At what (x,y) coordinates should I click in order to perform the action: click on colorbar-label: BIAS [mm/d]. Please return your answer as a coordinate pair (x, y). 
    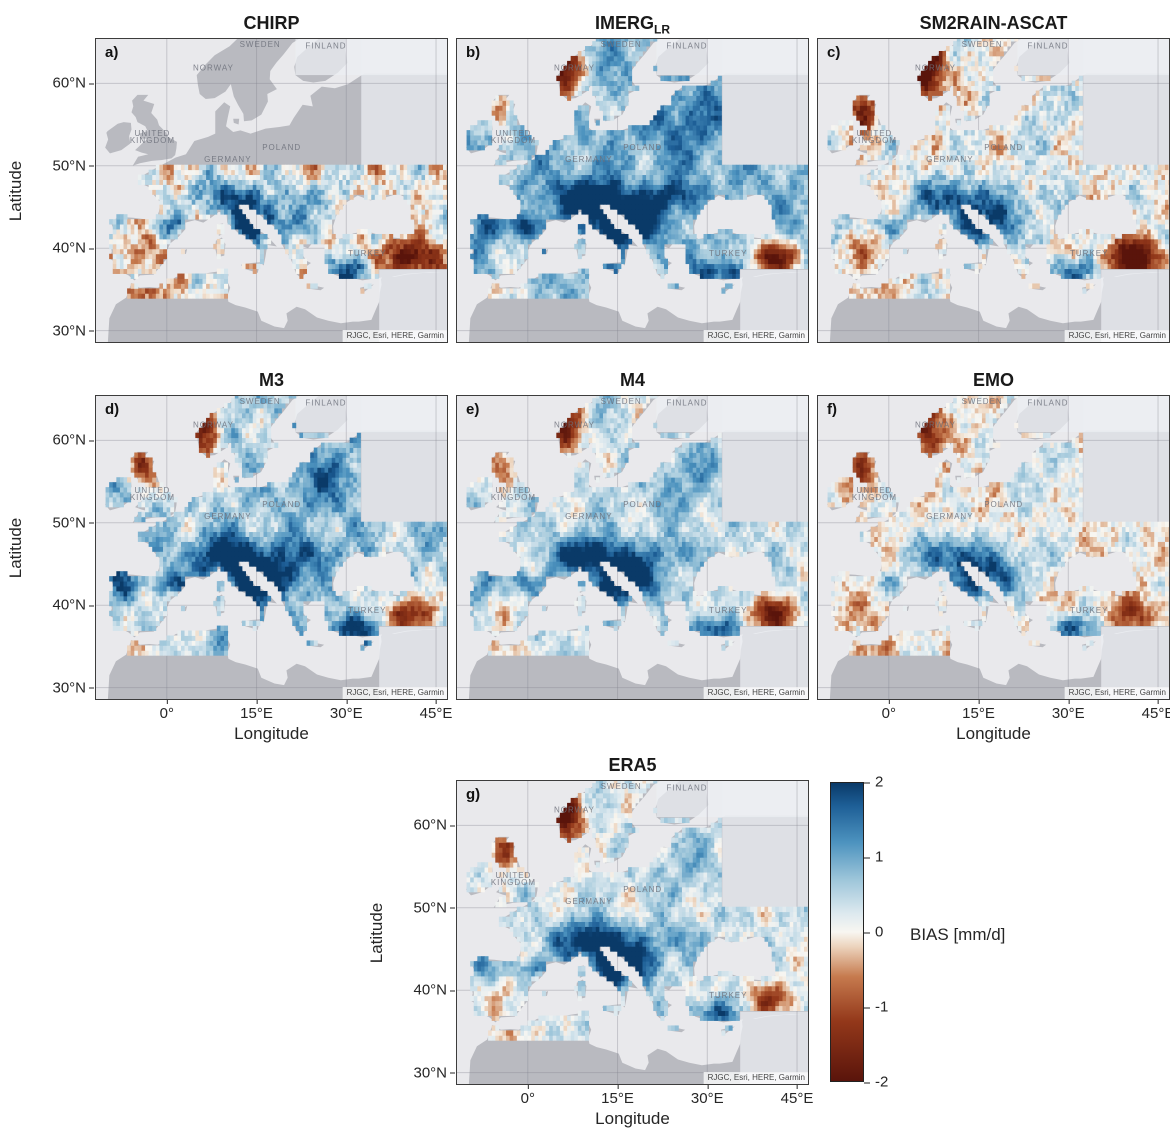
    Looking at the image, I should click on (958, 934).